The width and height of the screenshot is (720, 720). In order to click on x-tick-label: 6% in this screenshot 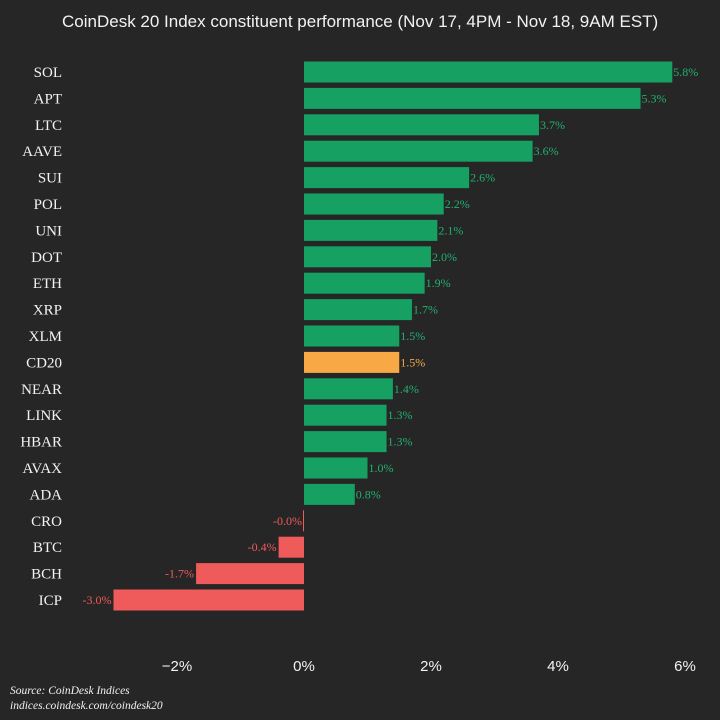, I will do `click(685, 666)`.